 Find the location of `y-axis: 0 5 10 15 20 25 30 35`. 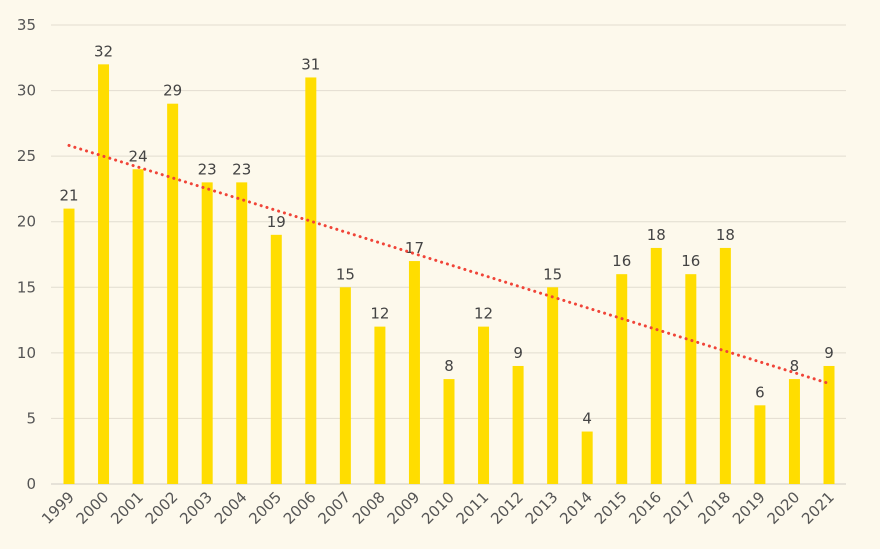

y-axis: 0 5 10 15 20 25 30 35 is located at coordinates (26, 254).